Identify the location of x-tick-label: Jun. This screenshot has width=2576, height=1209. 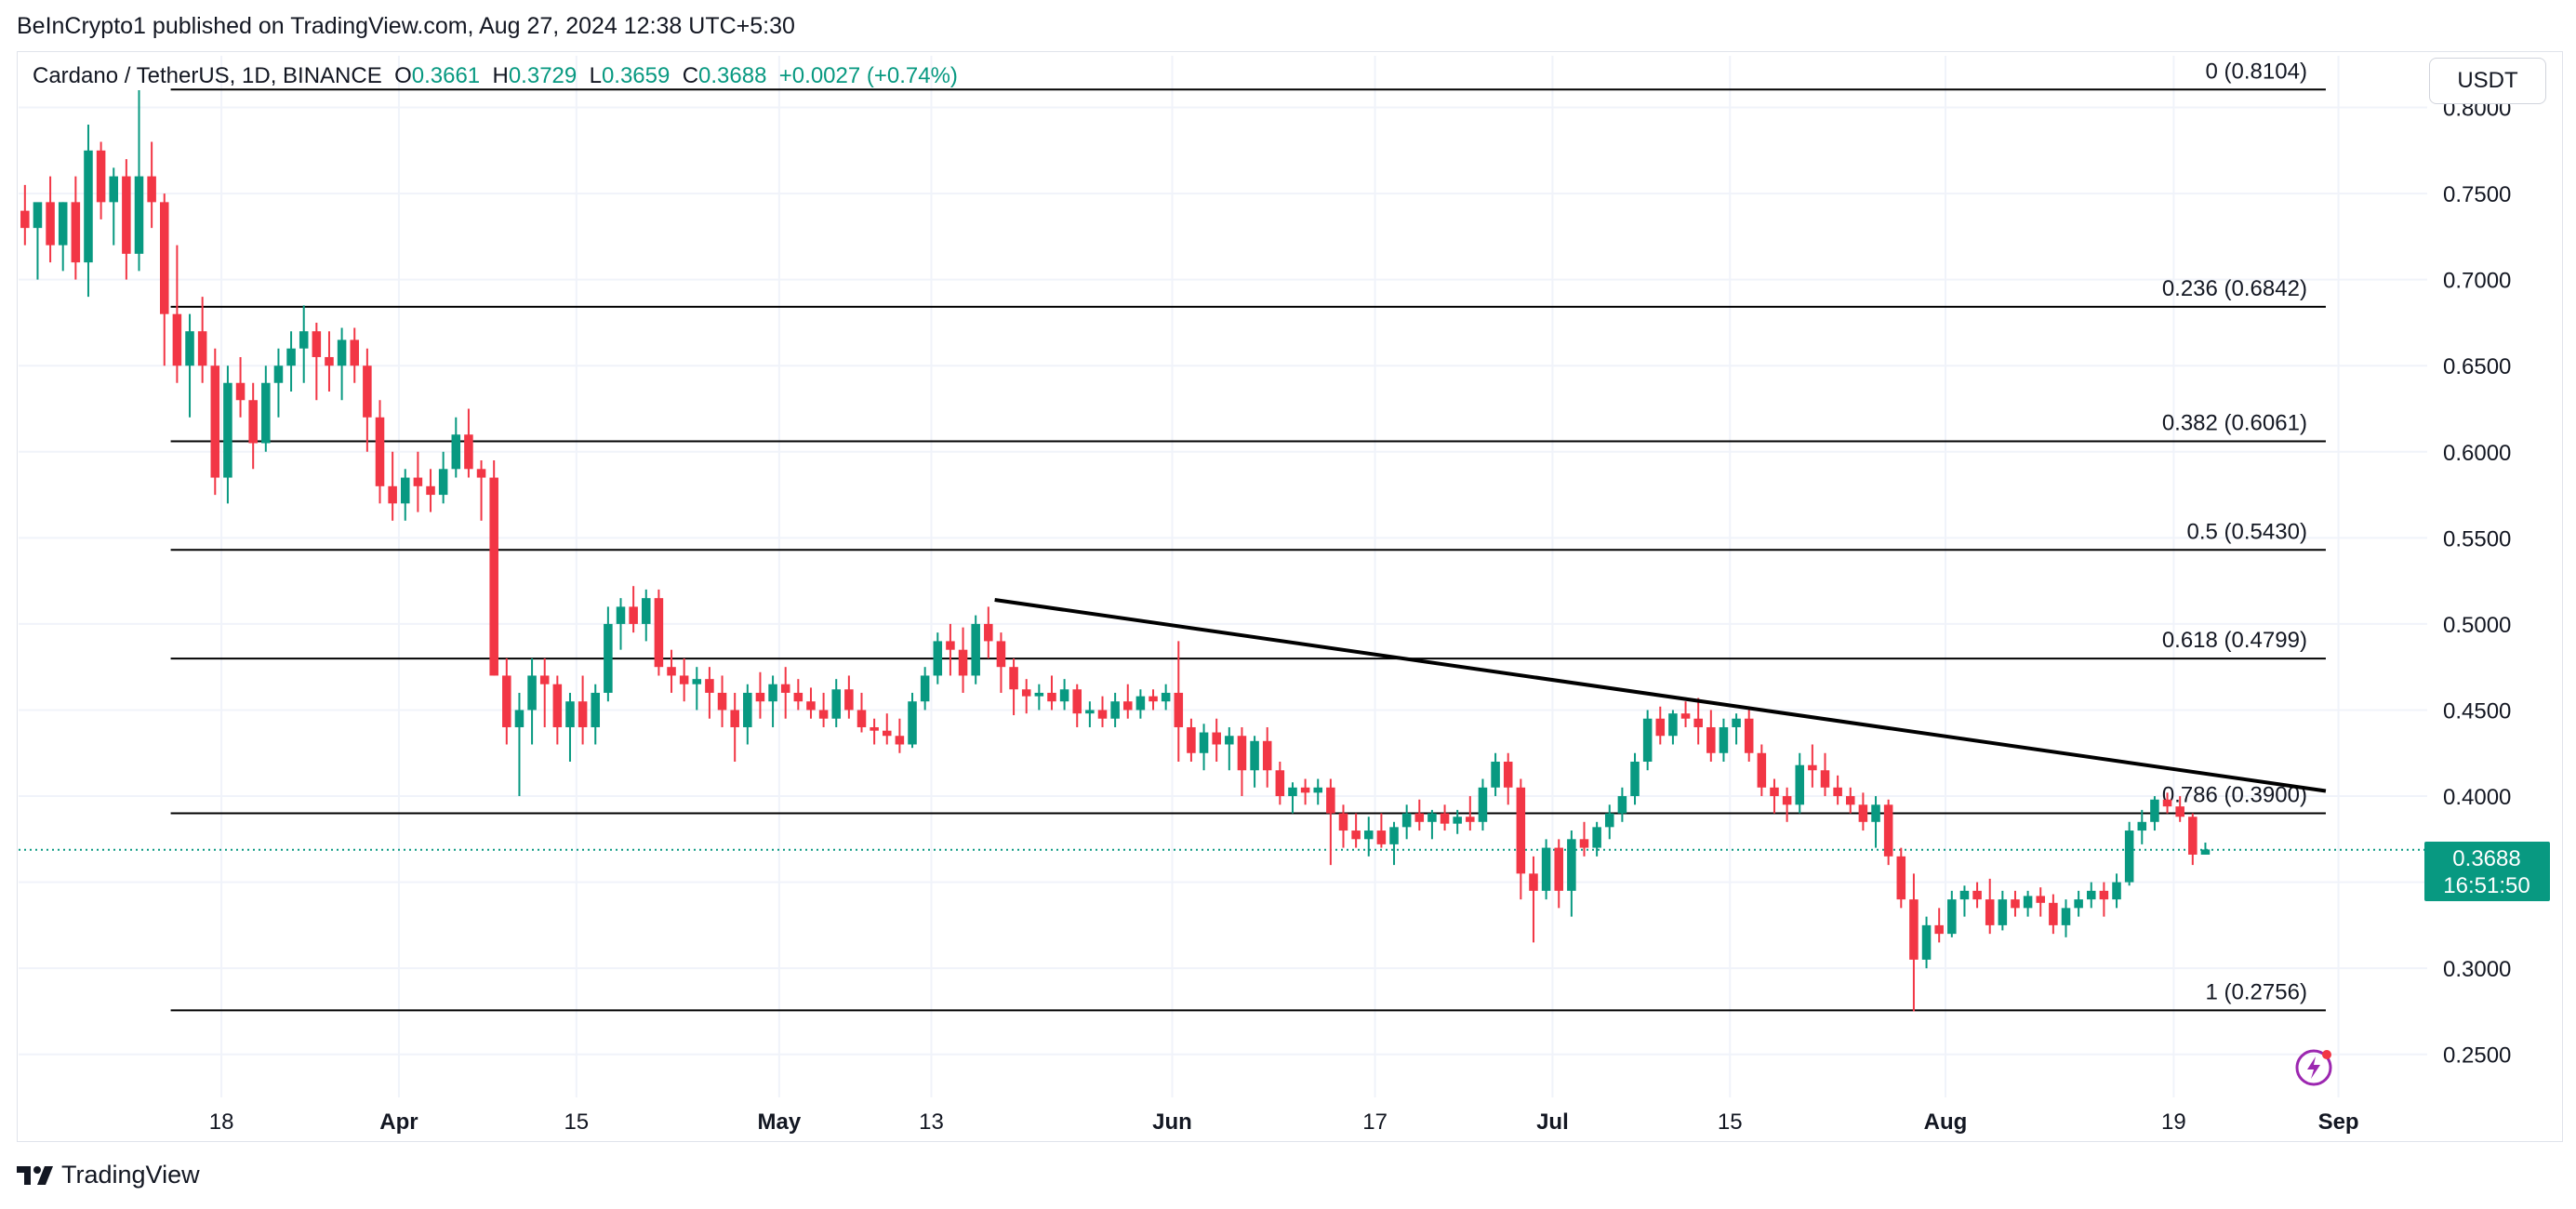
(1172, 1122).